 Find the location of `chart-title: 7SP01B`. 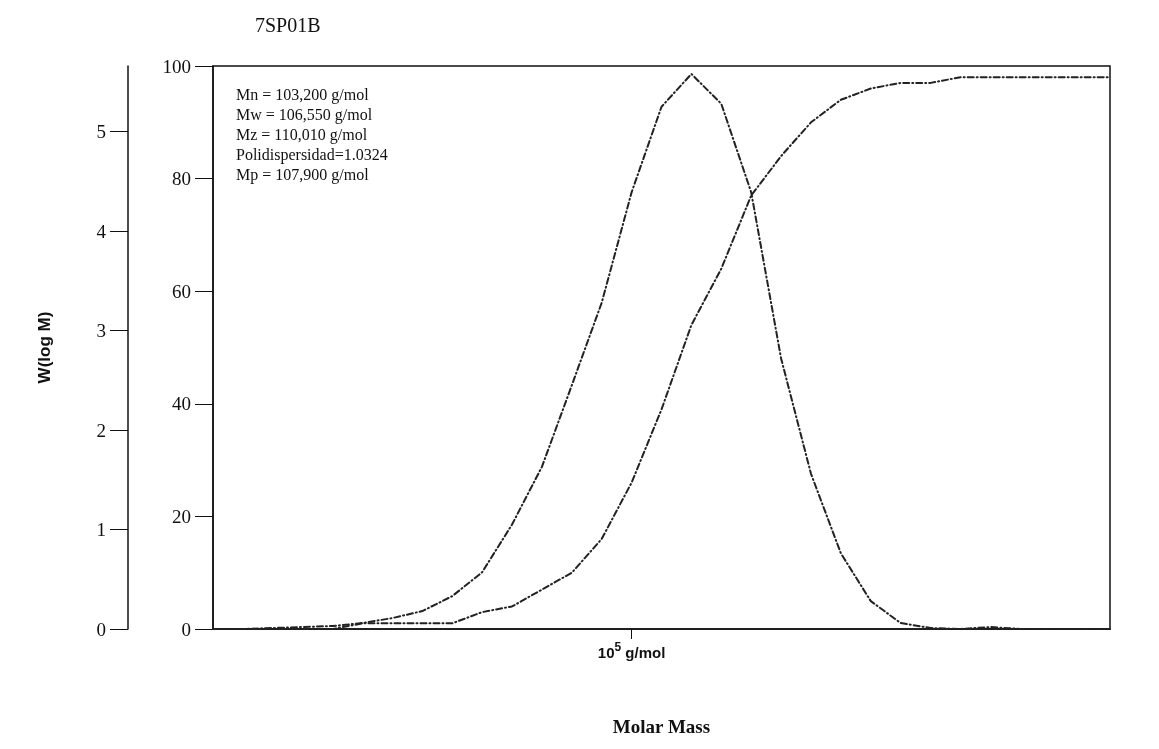

chart-title: 7SP01B is located at coordinates (288, 25).